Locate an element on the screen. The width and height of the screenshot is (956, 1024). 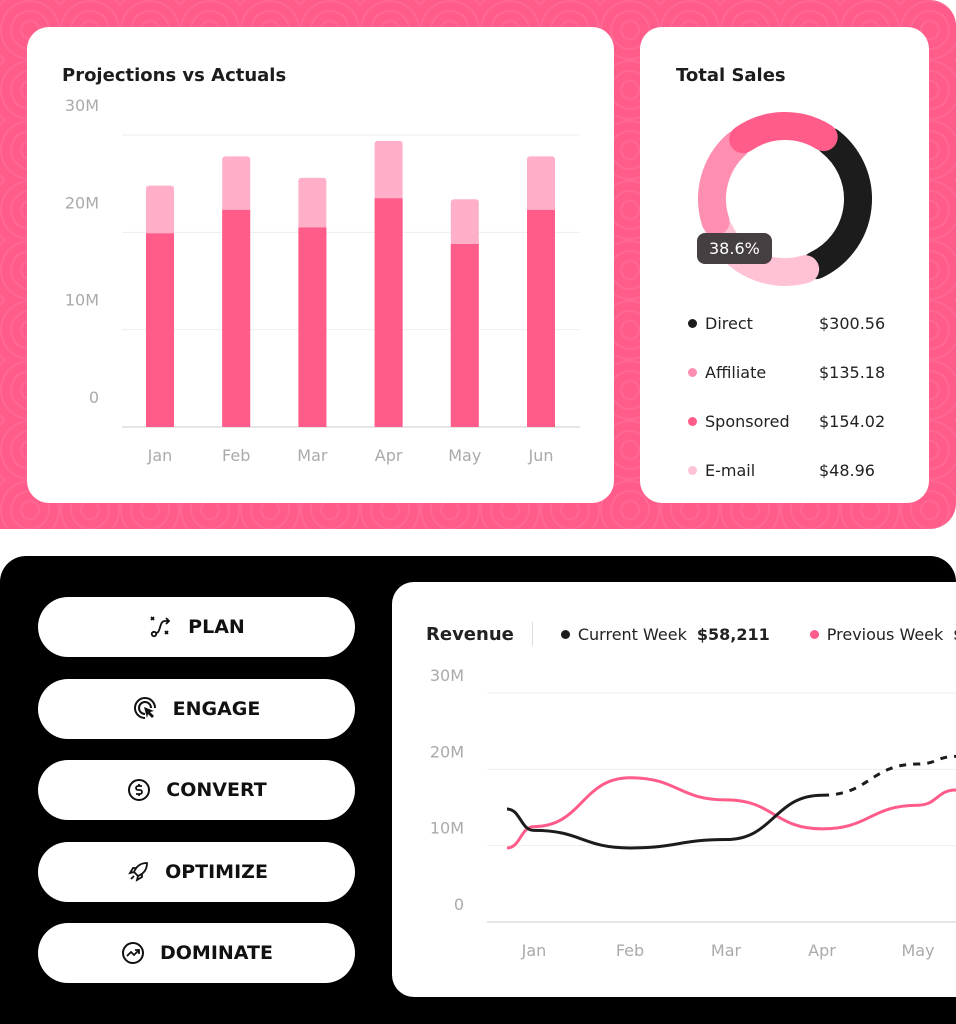
current-week-projection-line is located at coordinates (888, 775).